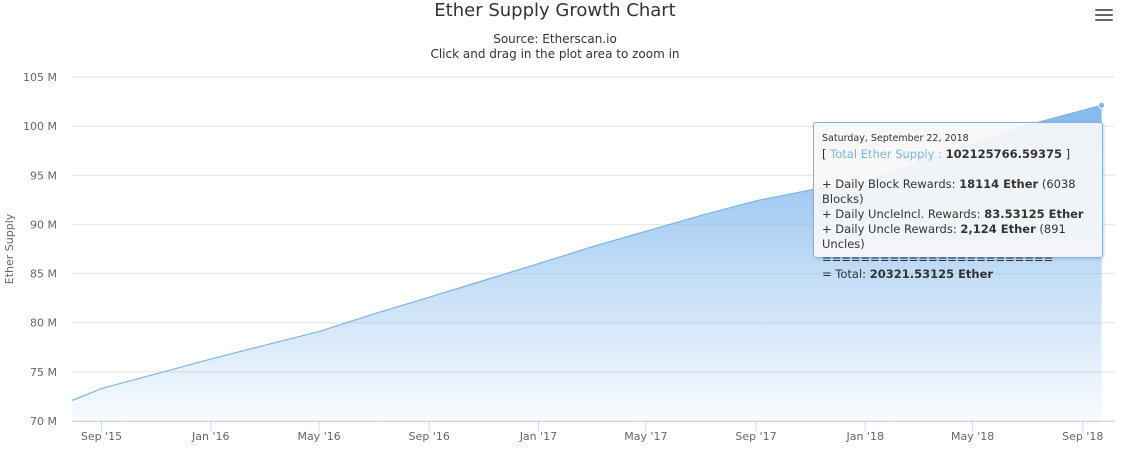  Describe the element at coordinates (101, 436) in the screenshot. I see `x-tick-label: Sep '15` at that location.